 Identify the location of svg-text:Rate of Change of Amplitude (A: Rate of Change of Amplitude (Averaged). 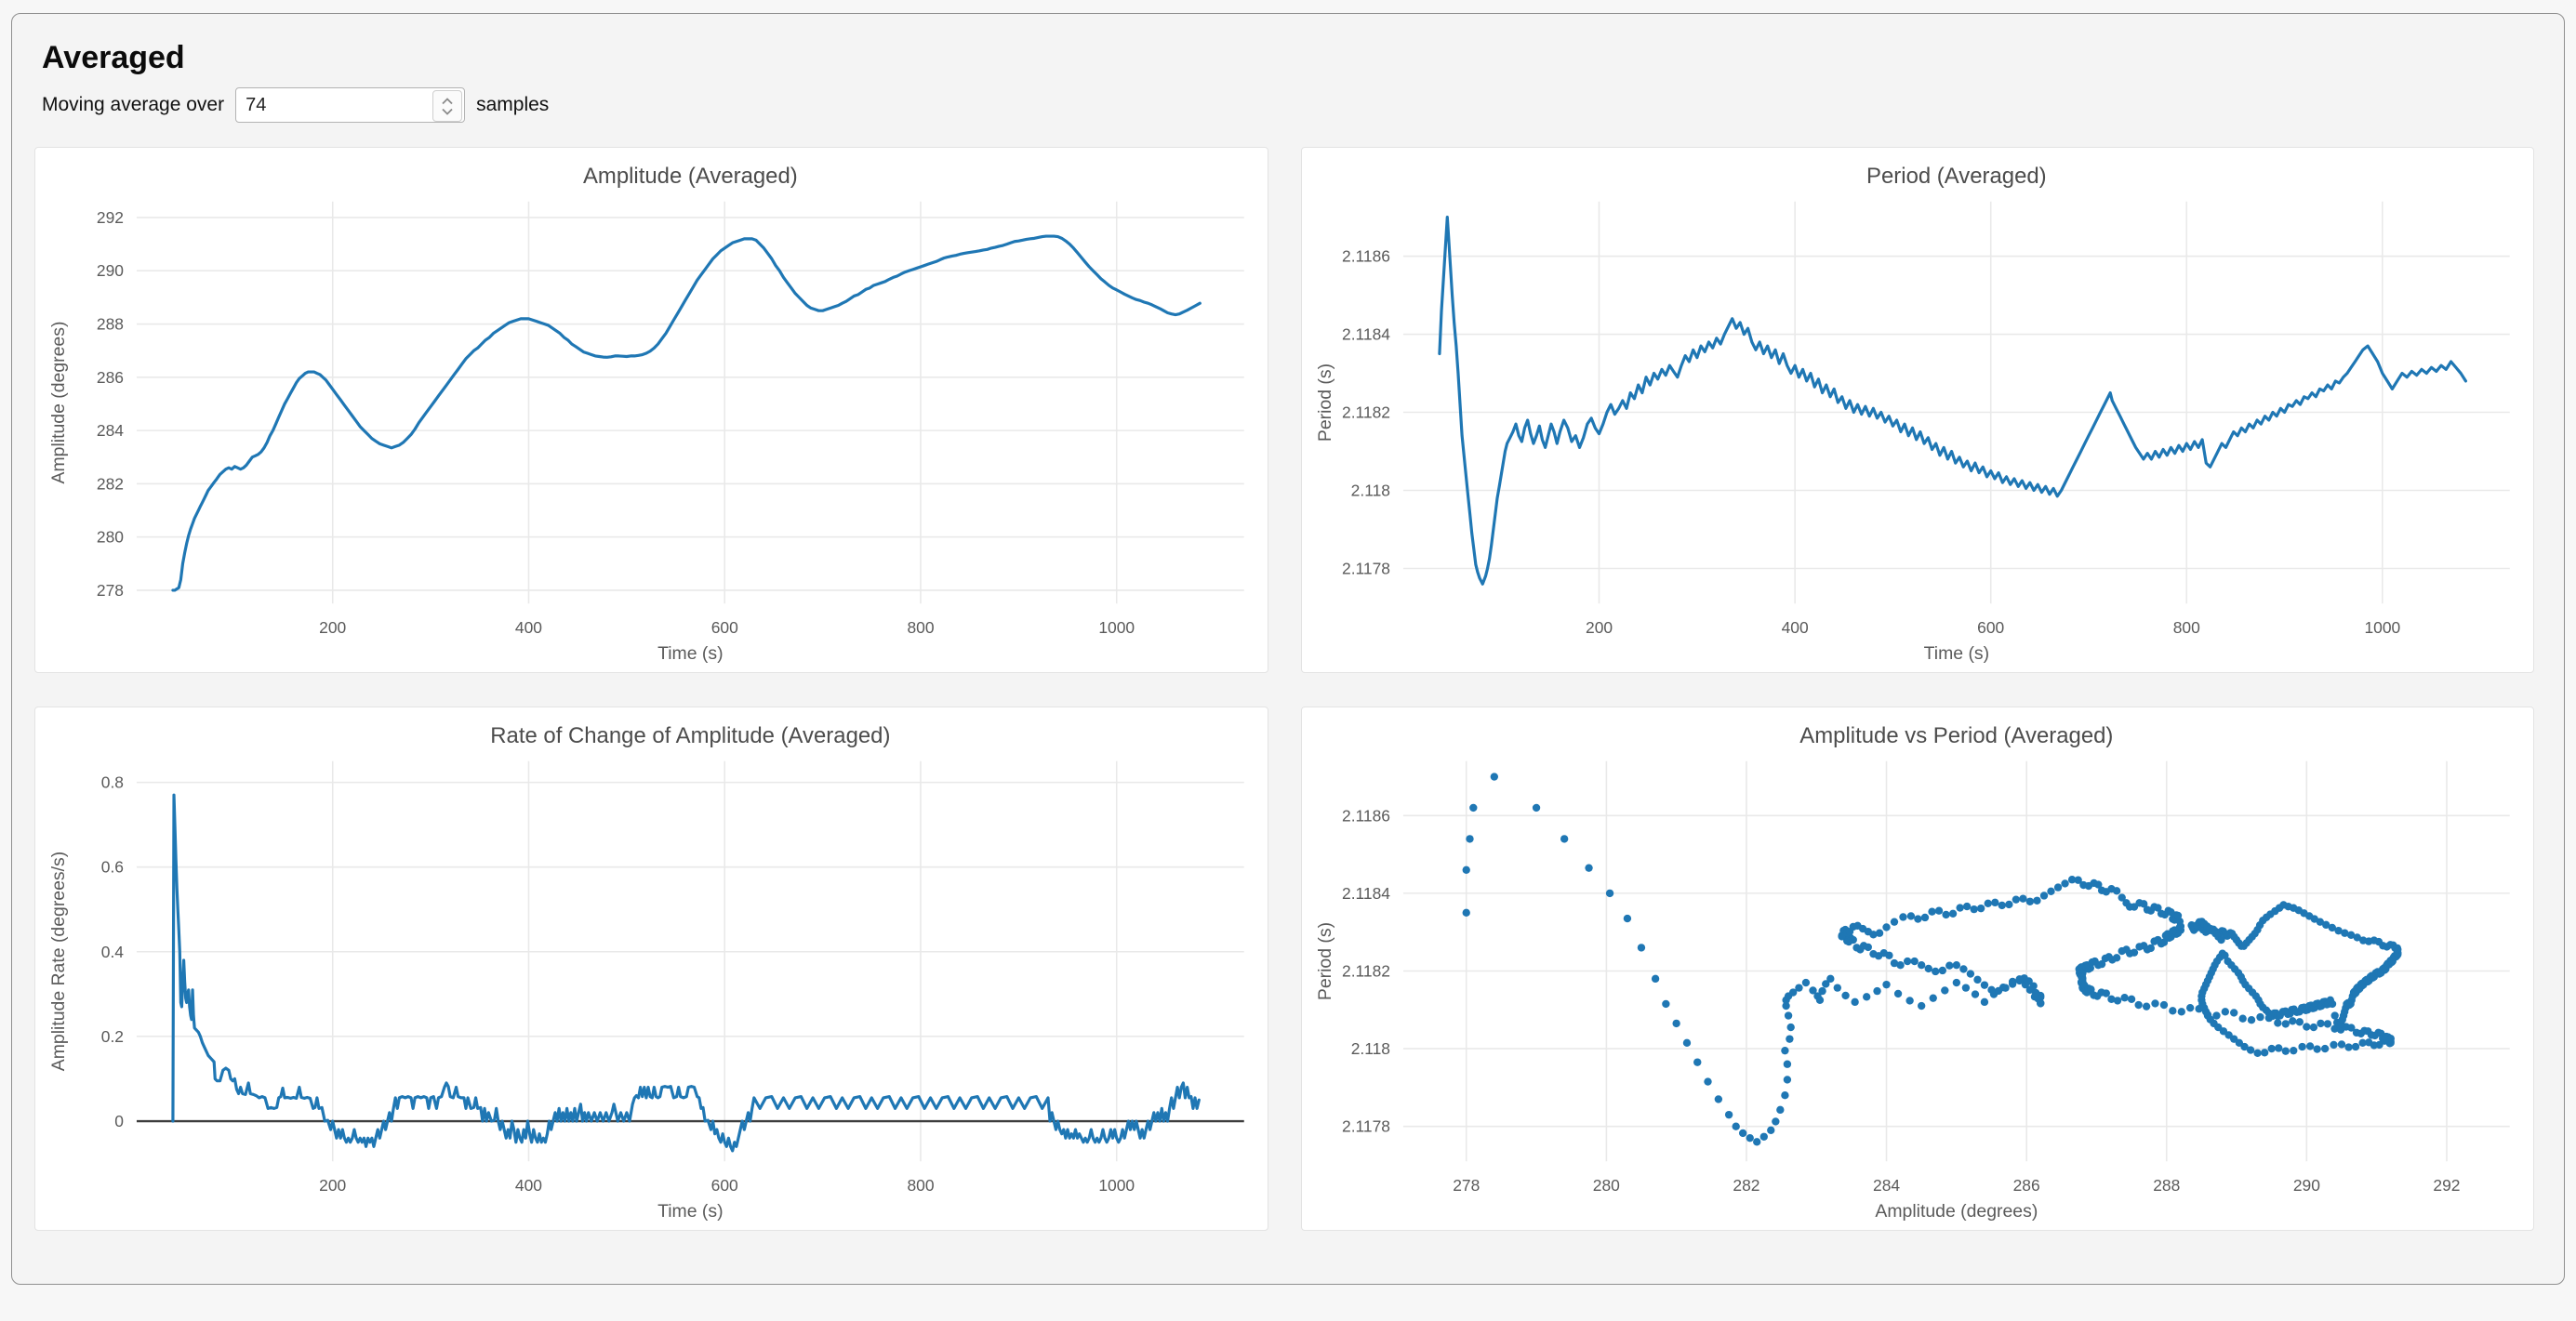
(690, 735).